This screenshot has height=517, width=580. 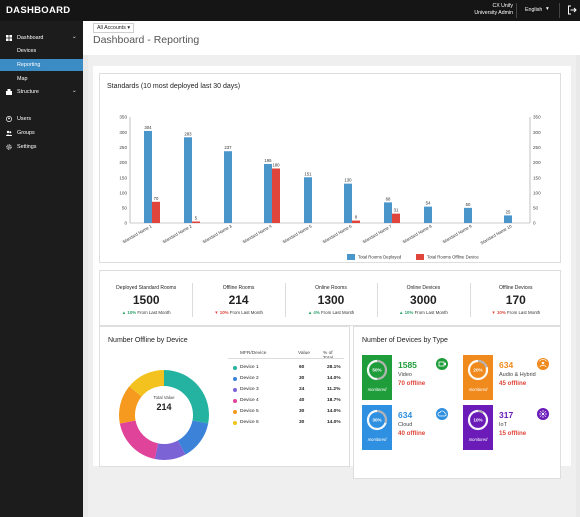 I want to click on bar-data-label: 5, so click(x=196, y=217).